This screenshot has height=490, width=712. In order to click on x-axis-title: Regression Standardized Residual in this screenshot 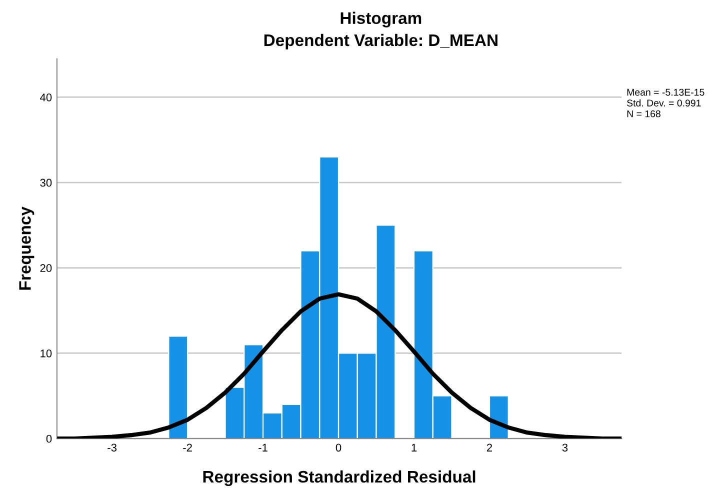, I will do `click(339, 478)`.